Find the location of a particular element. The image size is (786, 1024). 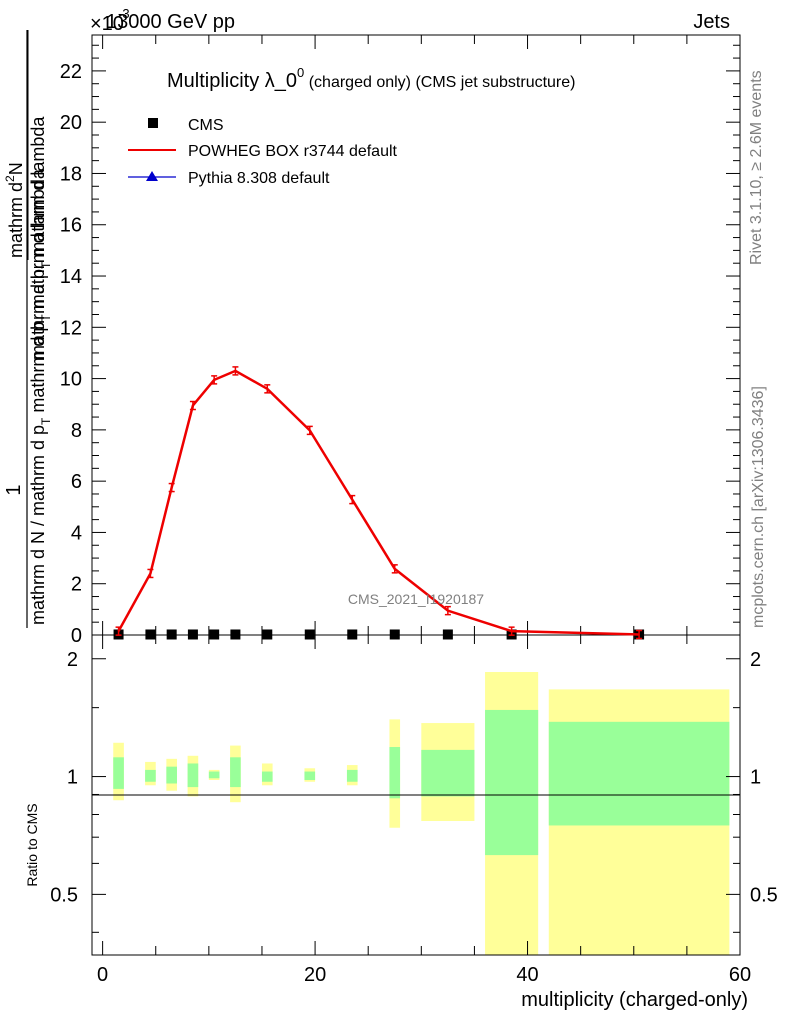

y-label-inner-numerator: mathrm d2N is located at coordinates (14, 210).